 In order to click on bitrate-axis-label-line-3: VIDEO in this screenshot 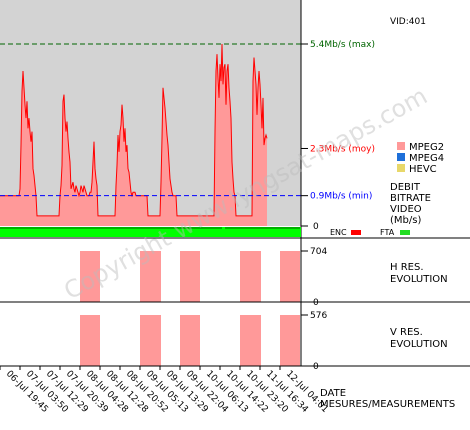, I will do `click(406, 209)`.